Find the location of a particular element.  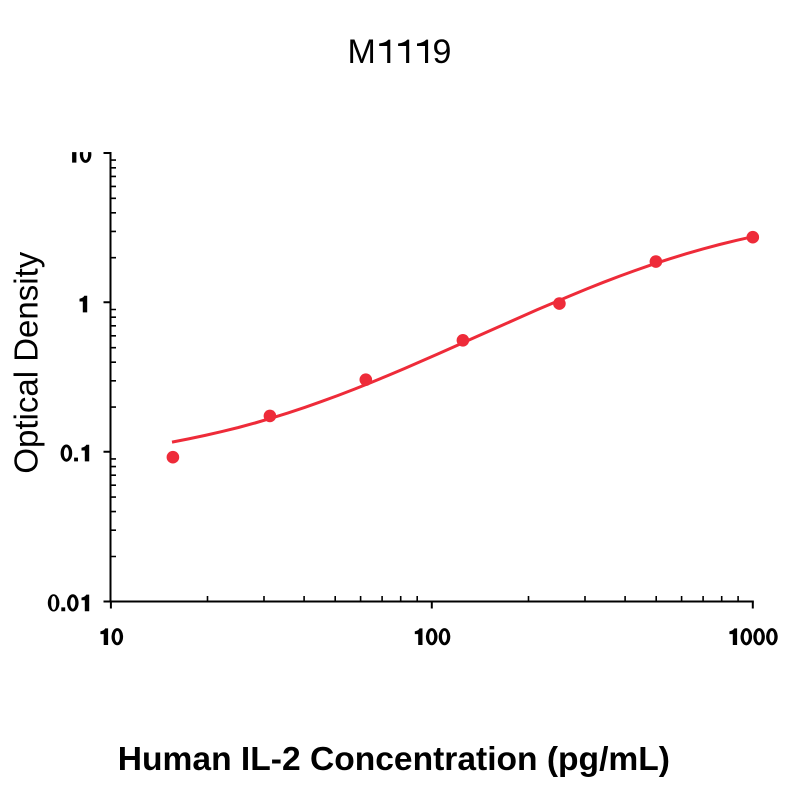

svg-text: 9 is located at coordinates (442, 52).